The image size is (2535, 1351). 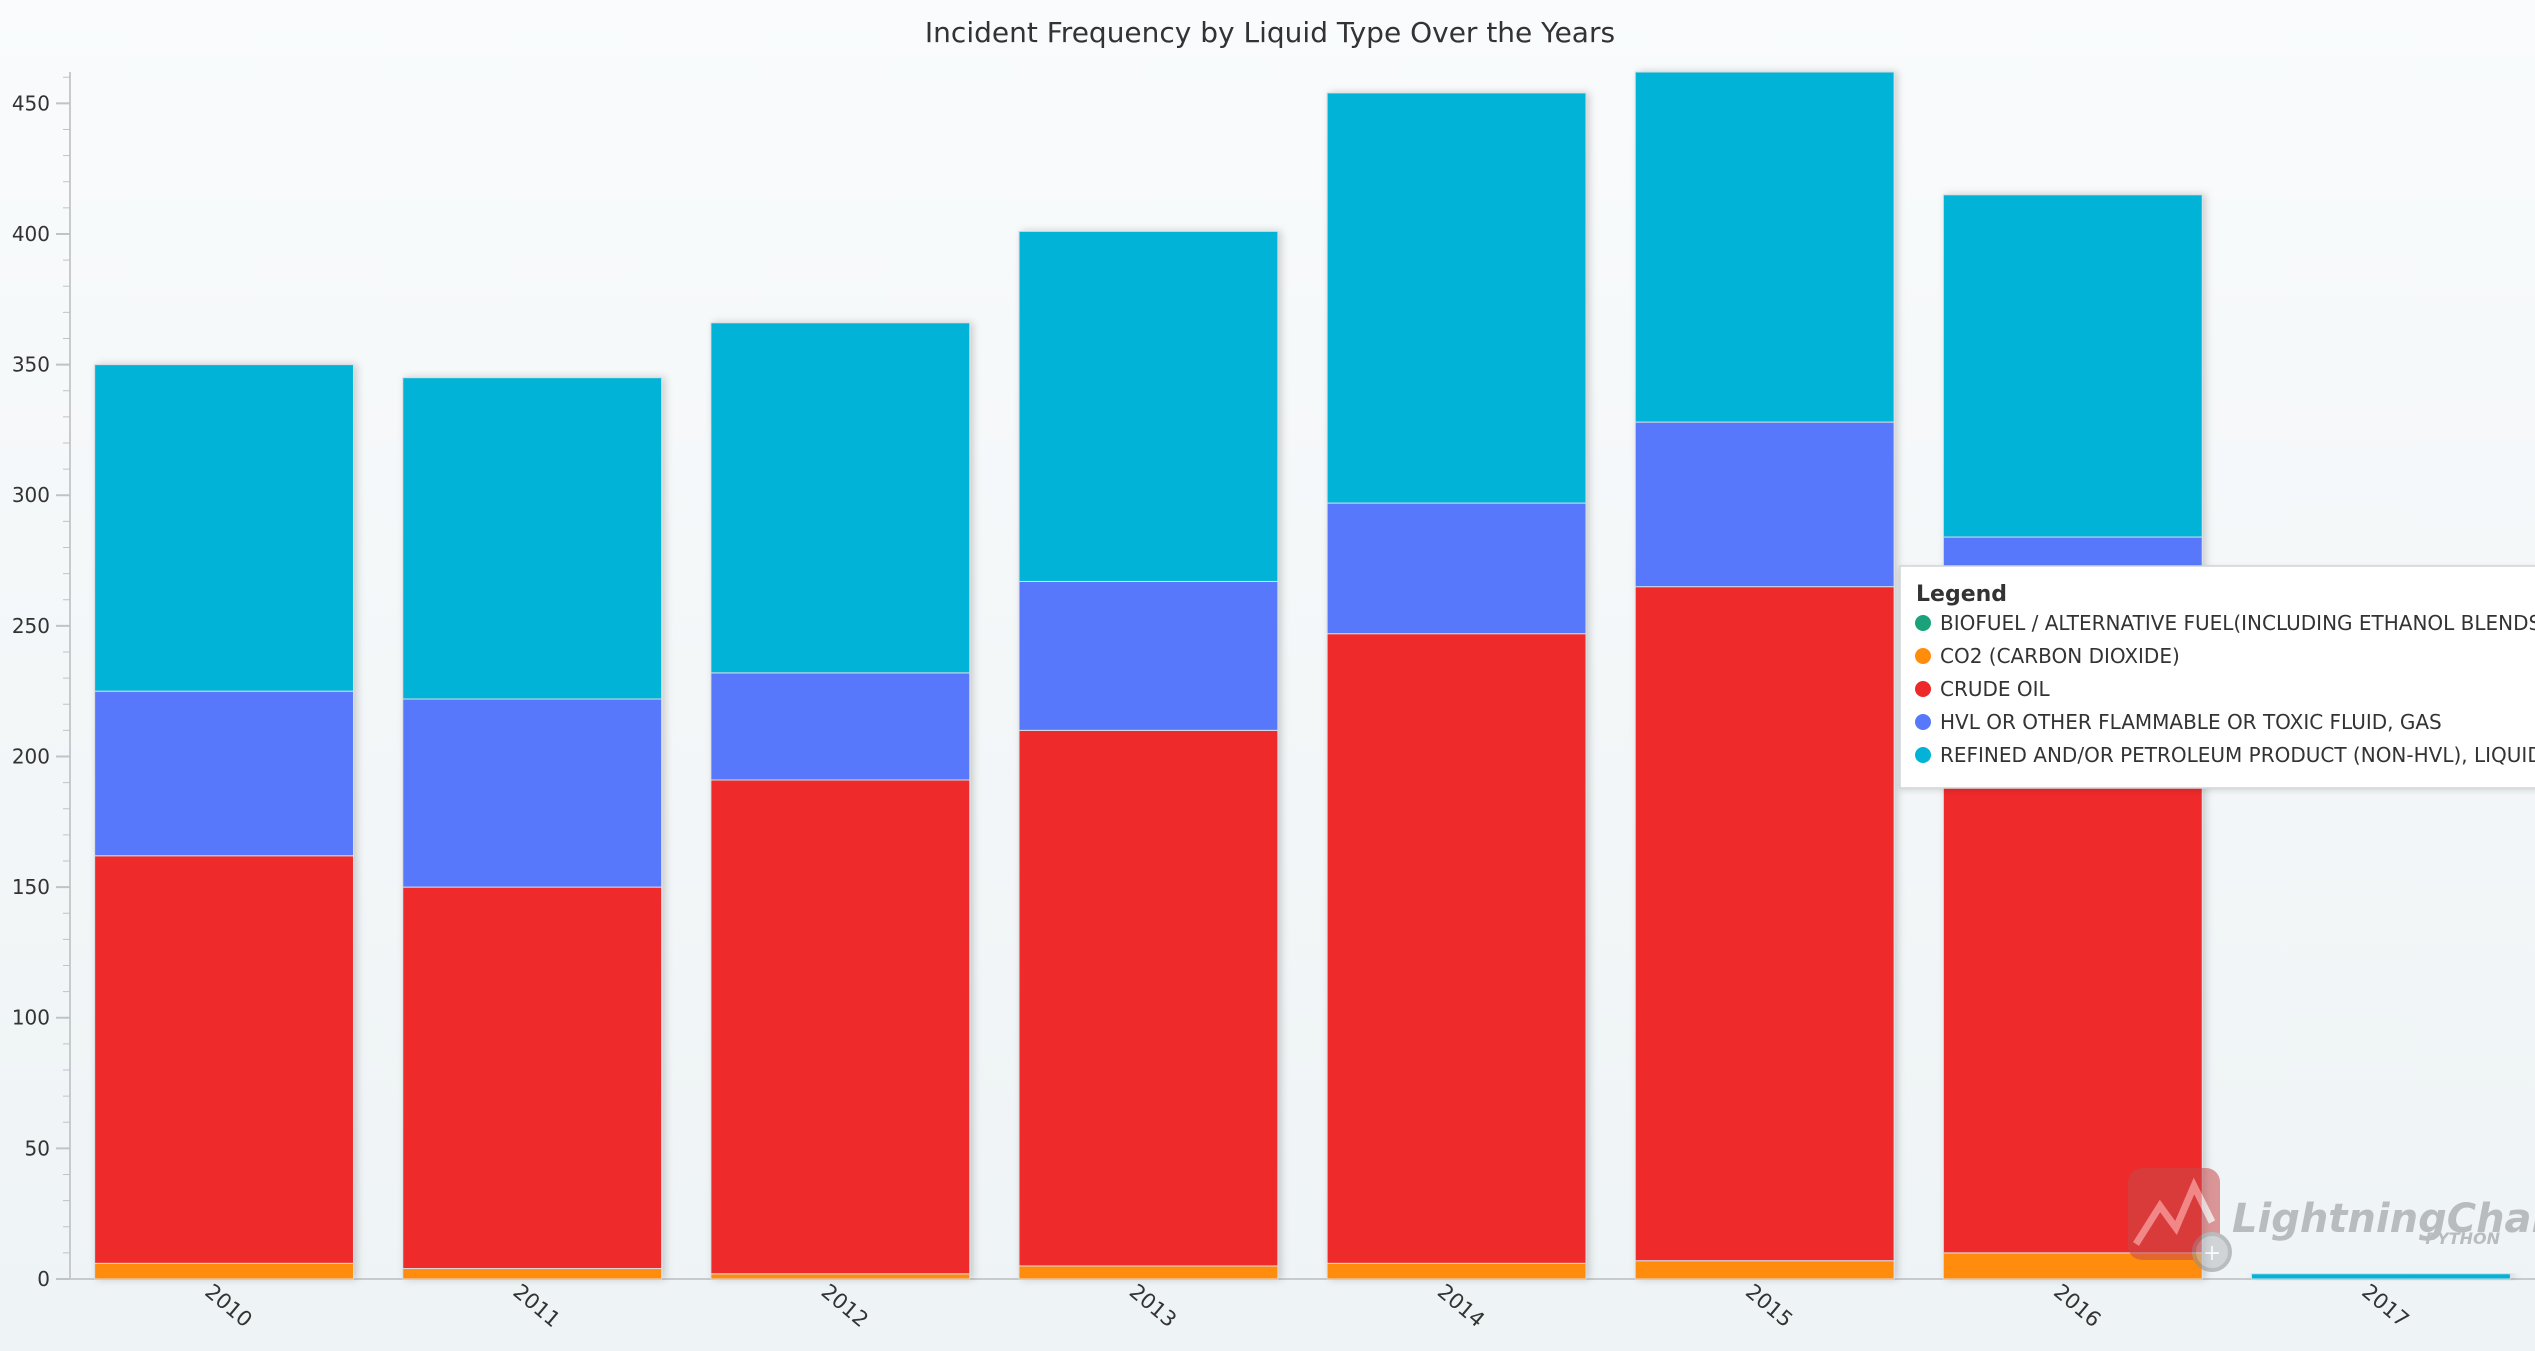 I want to click on y-tick-label: 450, so click(x=31, y=103).